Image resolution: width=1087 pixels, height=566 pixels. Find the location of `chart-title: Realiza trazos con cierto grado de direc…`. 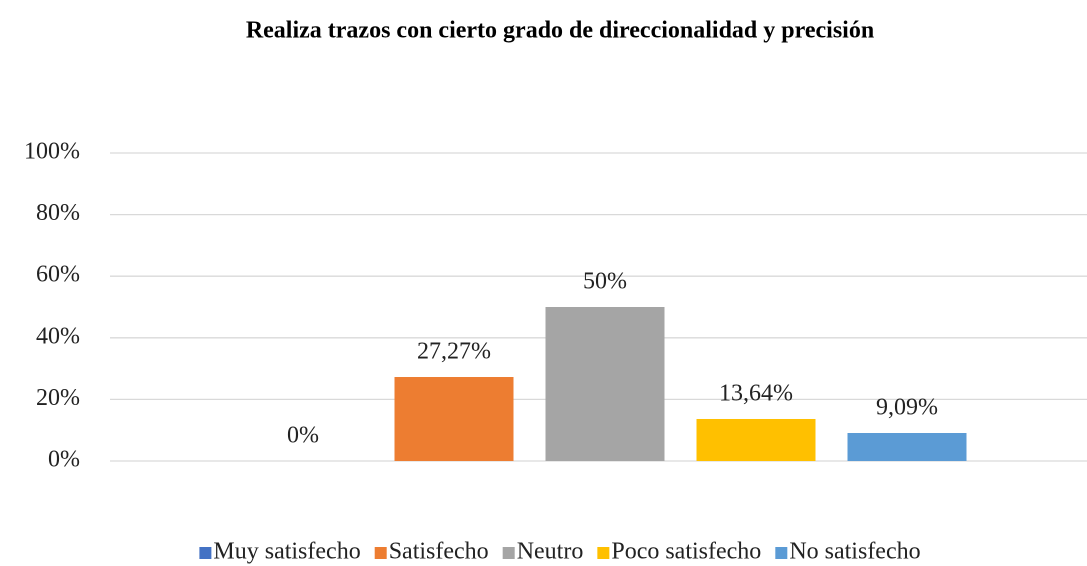

chart-title: Realiza trazos con cierto grado de direc… is located at coordinates (560, 31).